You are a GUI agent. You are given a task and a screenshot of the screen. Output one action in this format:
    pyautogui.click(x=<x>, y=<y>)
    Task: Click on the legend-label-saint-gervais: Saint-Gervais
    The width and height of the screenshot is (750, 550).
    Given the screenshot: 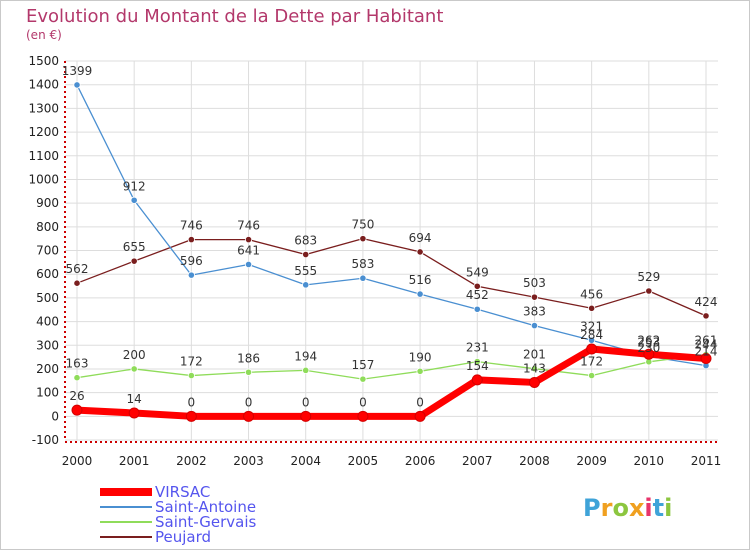 What is the action you would take?
    pyautogui.click(x=205, y=522)
    